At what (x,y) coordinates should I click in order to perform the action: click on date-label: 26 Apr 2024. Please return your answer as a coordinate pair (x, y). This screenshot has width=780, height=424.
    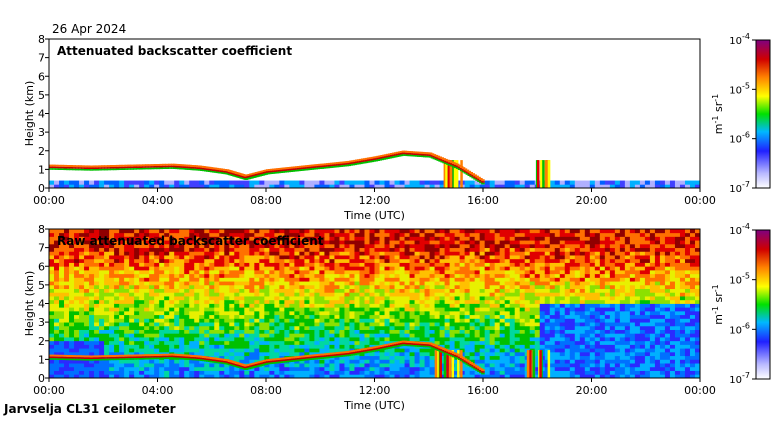
    Looking at the image, I should click on (89, 29).